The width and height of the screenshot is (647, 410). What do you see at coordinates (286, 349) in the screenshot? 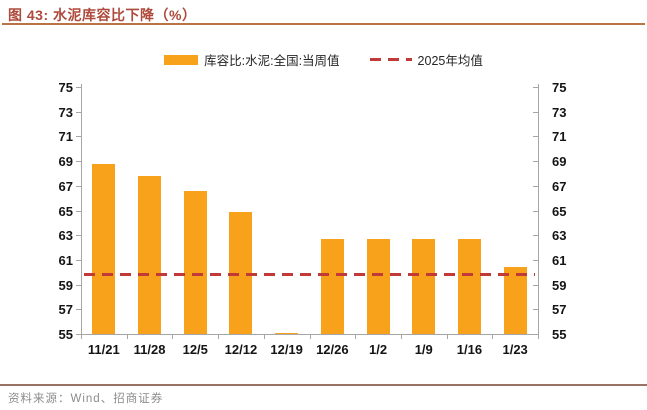
I see `x-tick-label: 12/19` at bounding box center [286, 349].